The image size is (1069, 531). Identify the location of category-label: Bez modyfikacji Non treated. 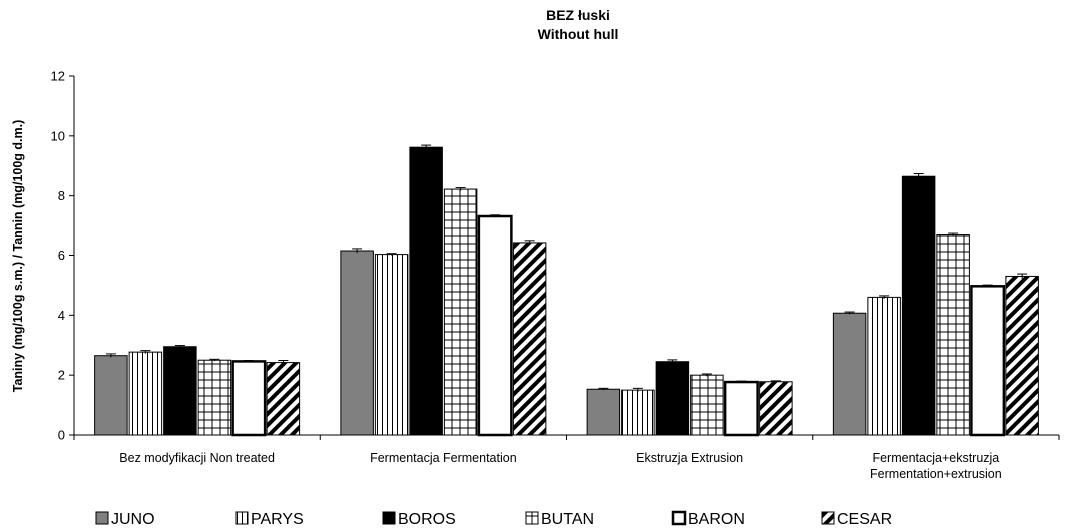
(197, 458).